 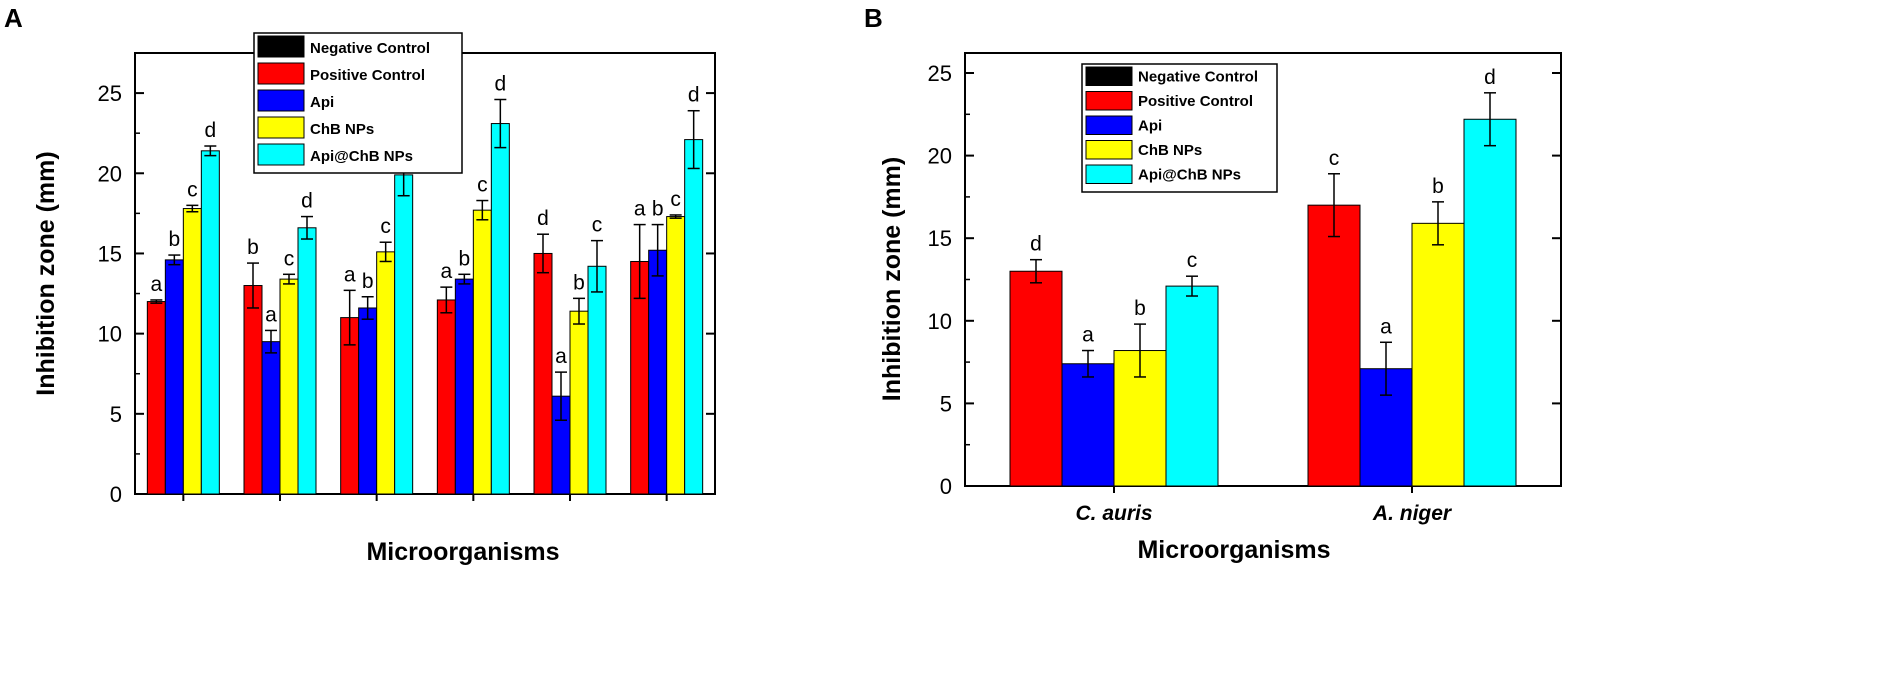 I want to click on panel-b-legend-swatch-chb-nps, so click(x=1109, y=150).